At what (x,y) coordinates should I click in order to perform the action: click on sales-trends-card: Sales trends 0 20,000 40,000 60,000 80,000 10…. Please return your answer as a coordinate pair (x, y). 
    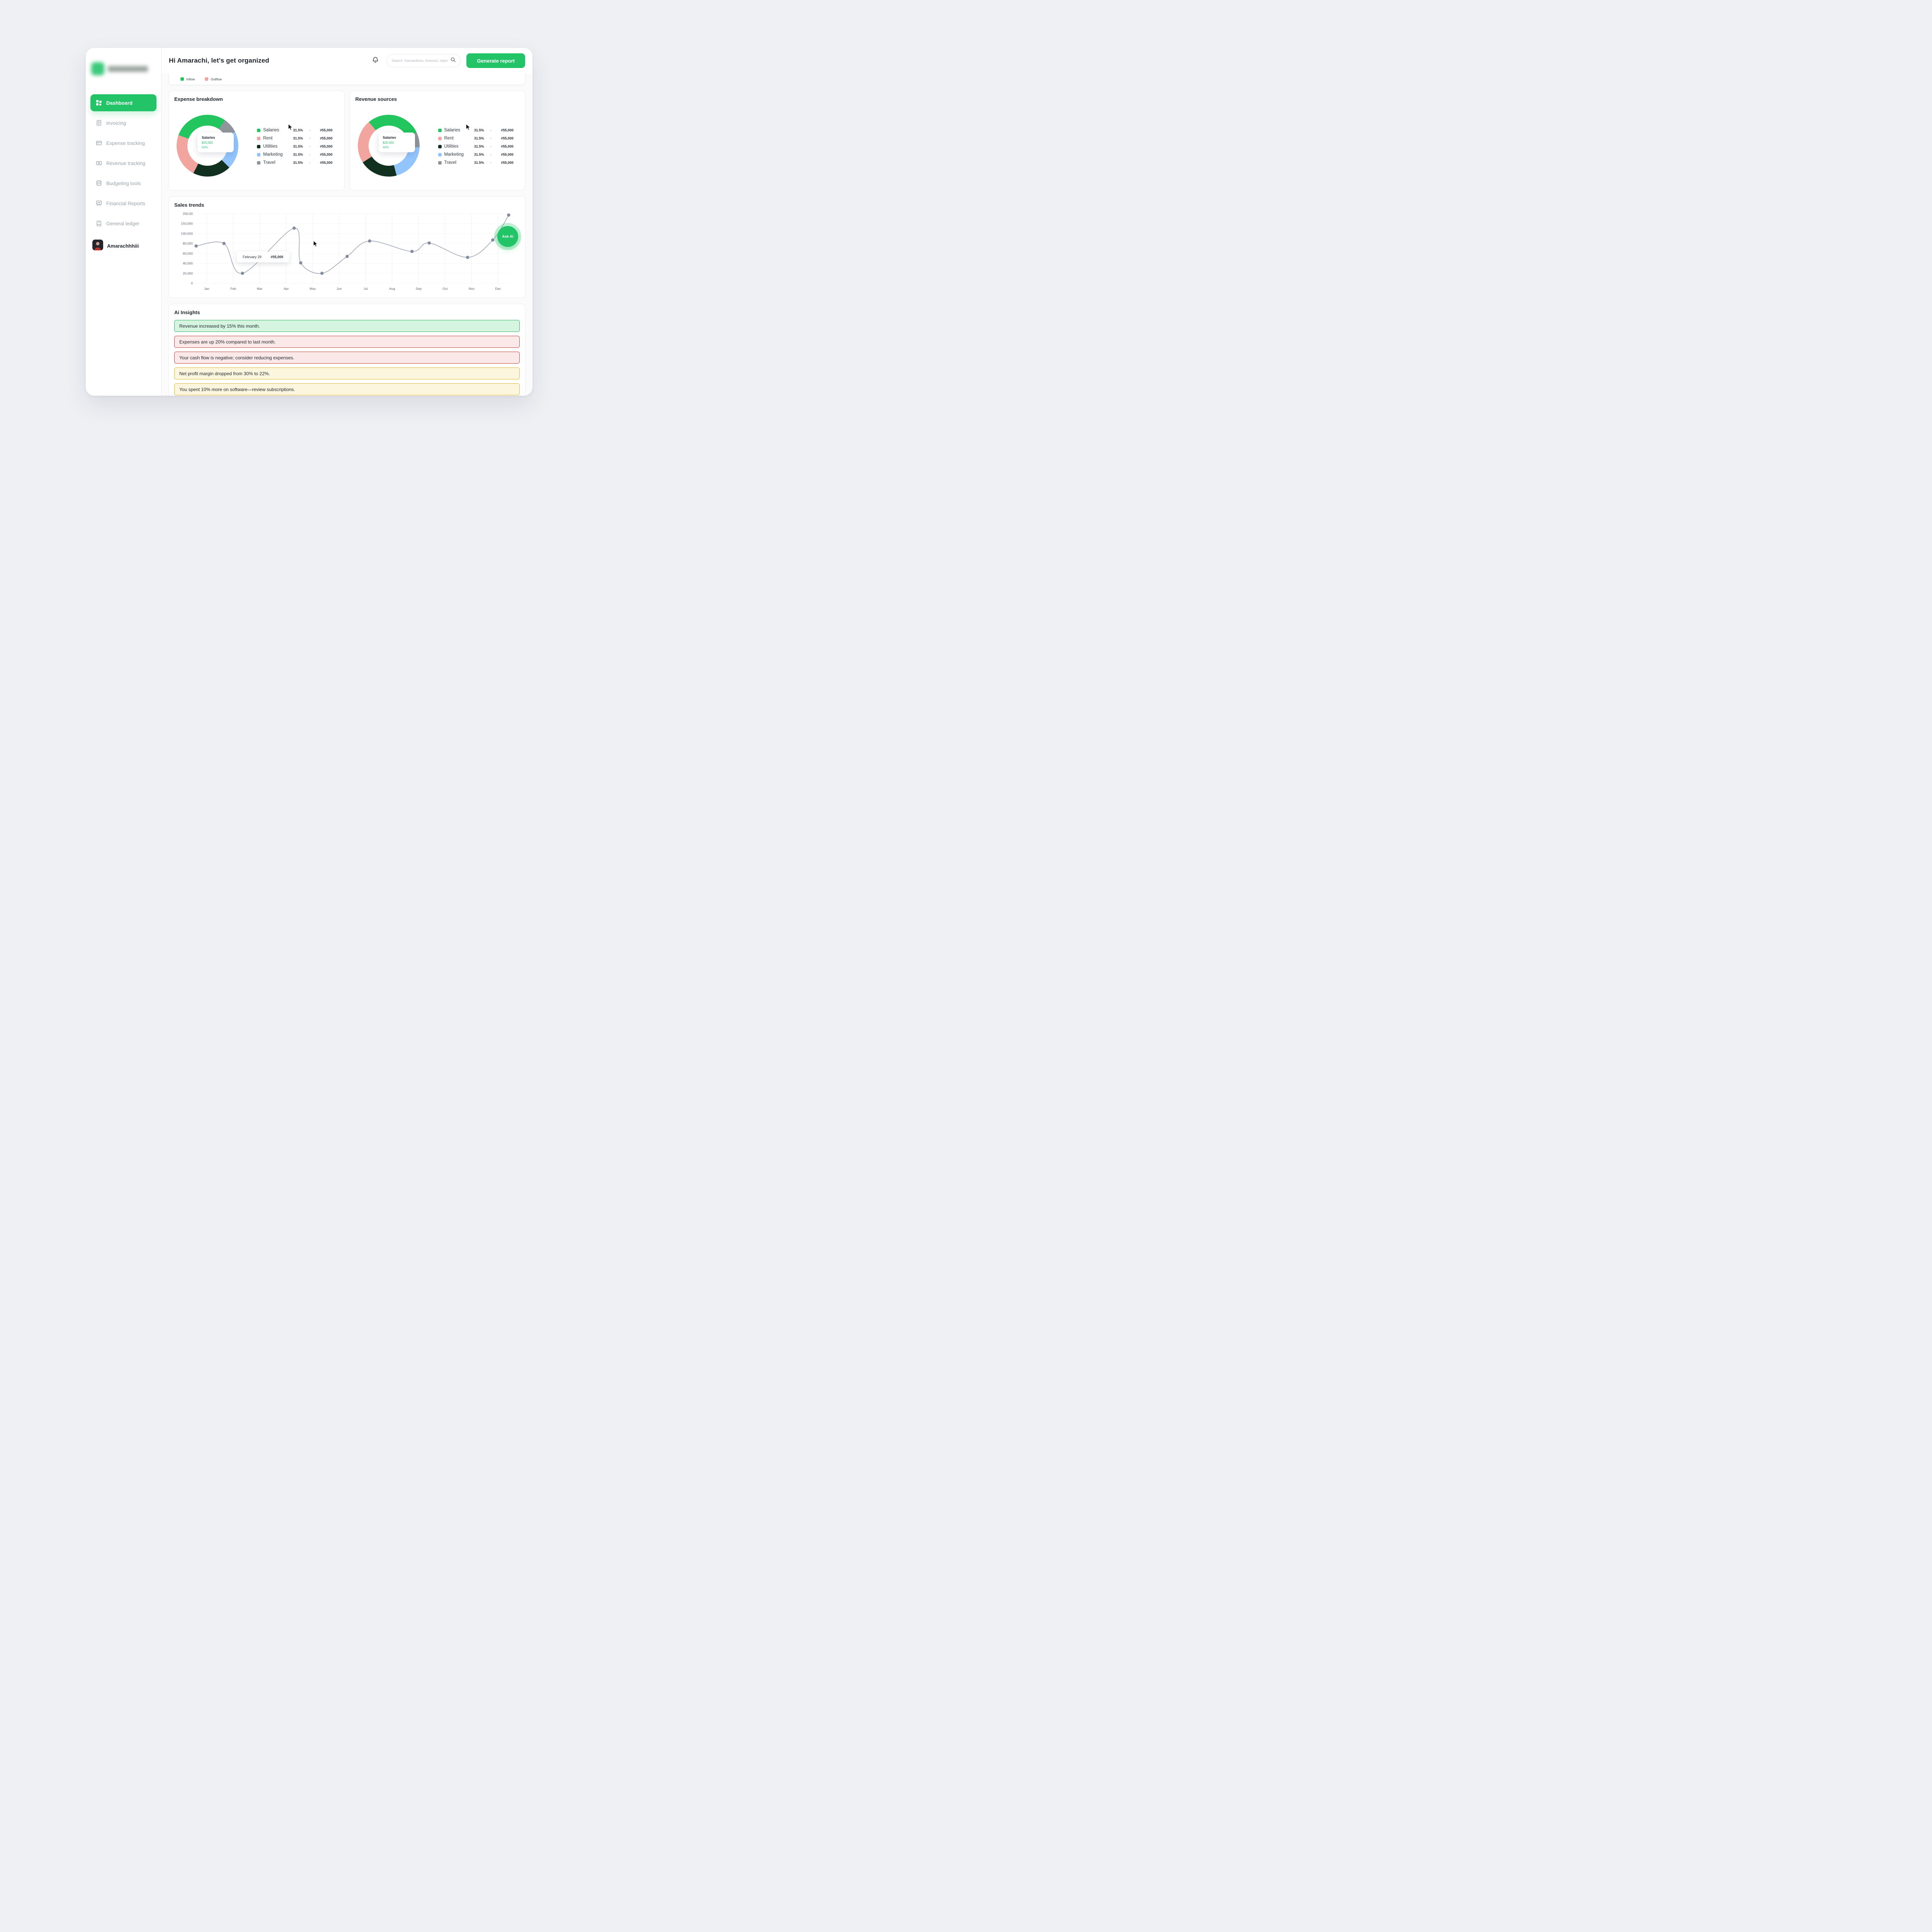
    Looking at the image, I should click on (347, 247).